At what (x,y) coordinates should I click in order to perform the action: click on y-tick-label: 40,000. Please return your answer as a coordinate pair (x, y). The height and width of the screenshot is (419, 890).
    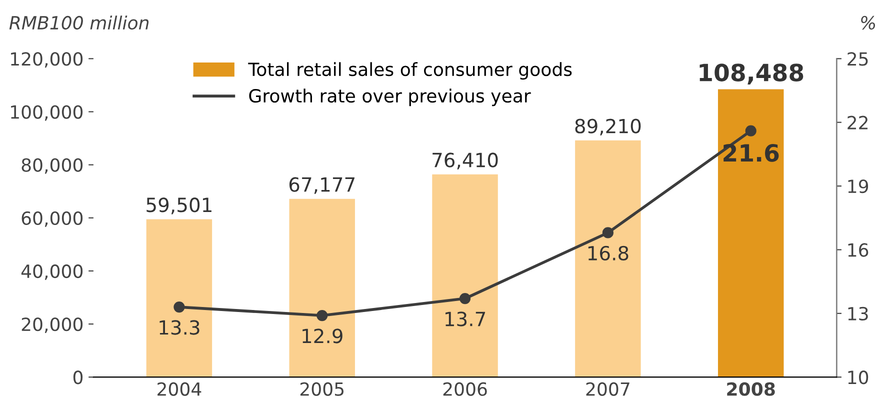
    Looking at the image, I should click on (52, 272).